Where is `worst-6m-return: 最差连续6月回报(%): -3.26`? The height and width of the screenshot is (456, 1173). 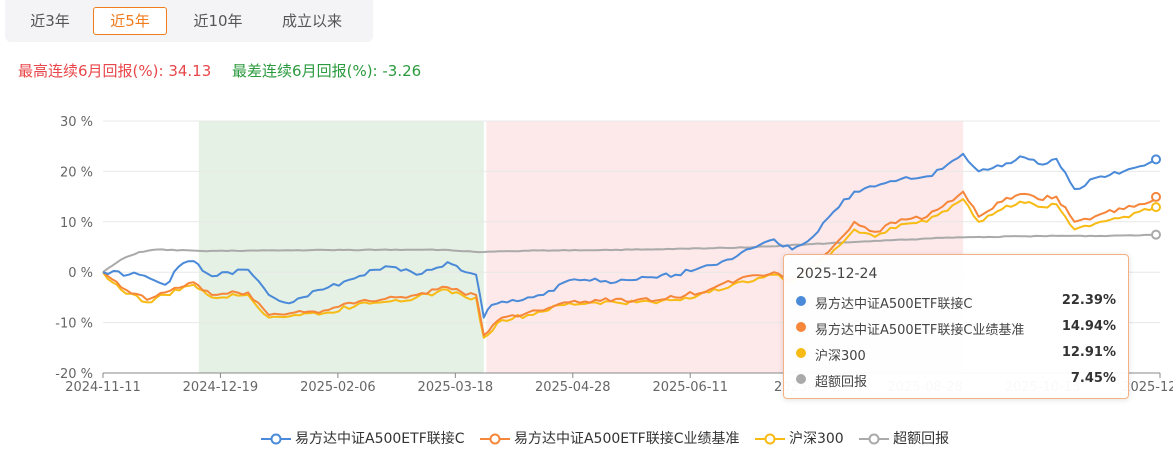
worst-6m-return: 最差连续6月回报(%): -3.26 is located at coordinates (327, 71).